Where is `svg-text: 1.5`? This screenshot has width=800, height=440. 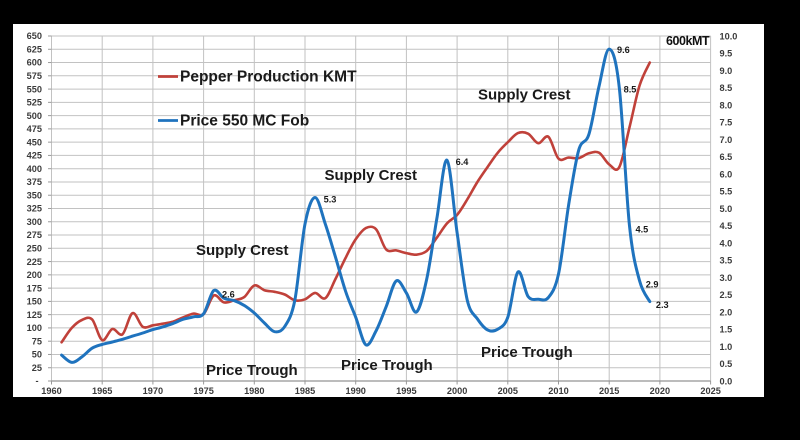 svg-text: 1.5 is located at coordinates (726, 330).